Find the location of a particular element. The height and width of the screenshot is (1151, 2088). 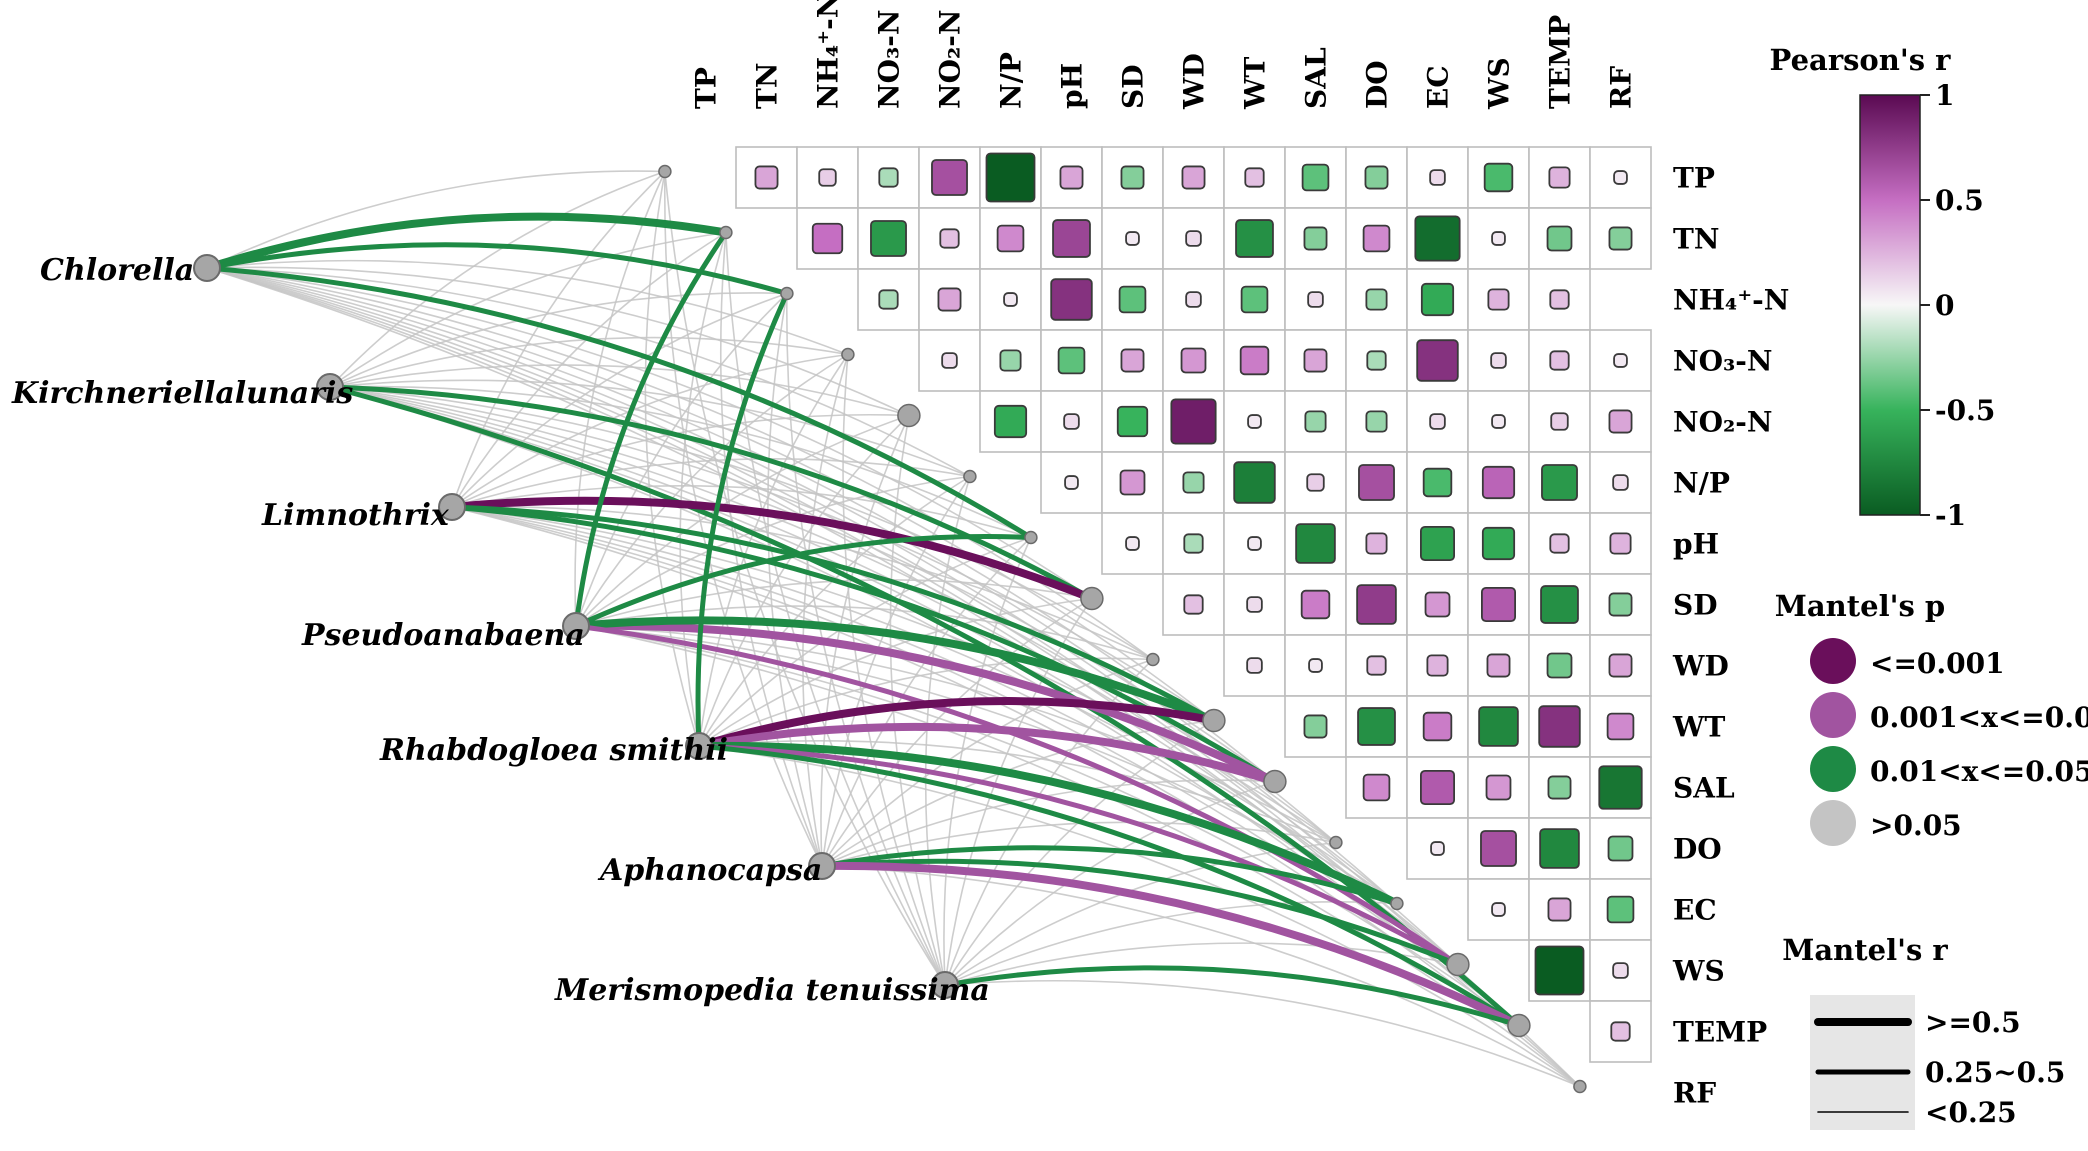

mantel-link-merismopedia-tenuissima-wt is located at coordinates (1079, 852).